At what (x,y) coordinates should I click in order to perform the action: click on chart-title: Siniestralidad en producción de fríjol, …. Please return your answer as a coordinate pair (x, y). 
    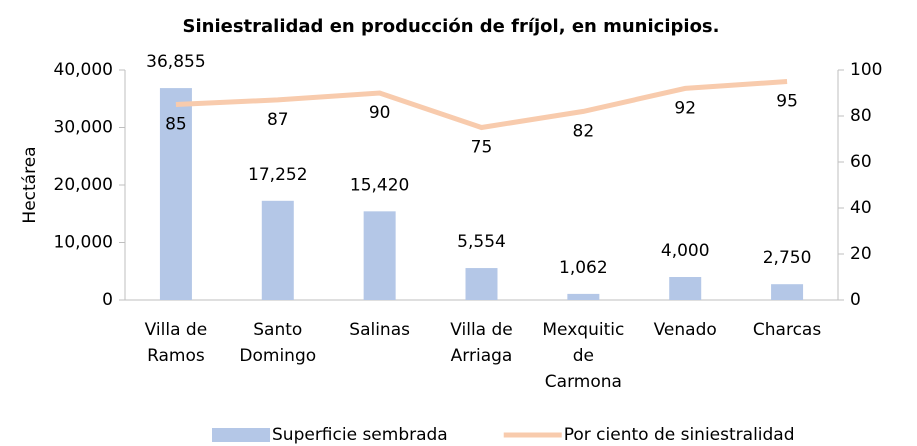
    Looking at the image, I should click on (451, 26).